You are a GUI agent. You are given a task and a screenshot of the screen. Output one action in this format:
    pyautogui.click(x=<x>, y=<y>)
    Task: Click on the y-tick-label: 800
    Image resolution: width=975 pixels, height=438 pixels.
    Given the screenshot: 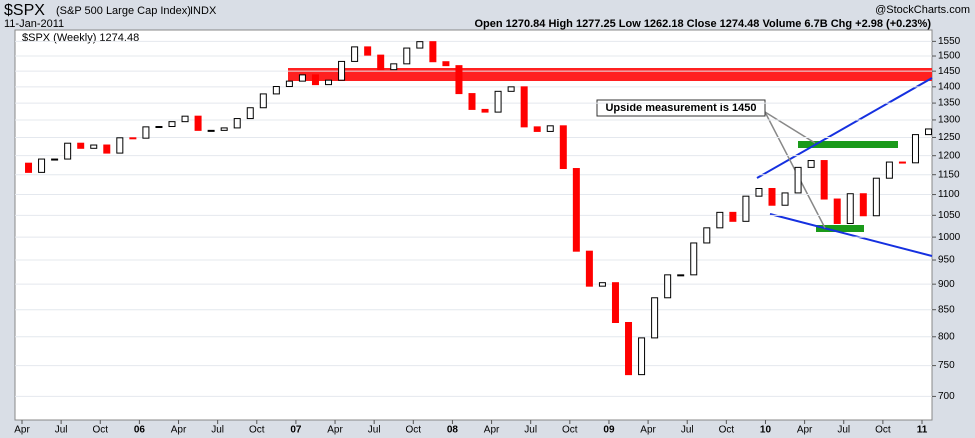 What is the action you would take?
    pyautogui.click(x=946, y=336)
    